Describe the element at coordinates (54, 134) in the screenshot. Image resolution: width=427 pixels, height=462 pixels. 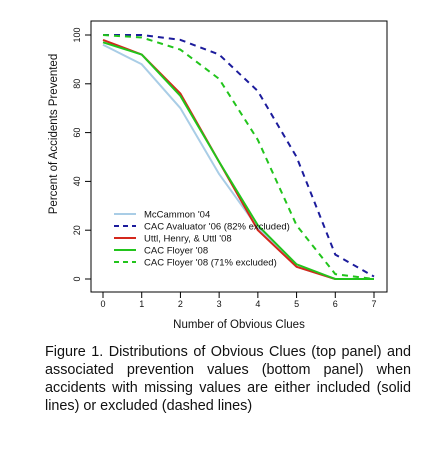
I see `y-axis-label: Percent of Accidents Prevented` at that location.